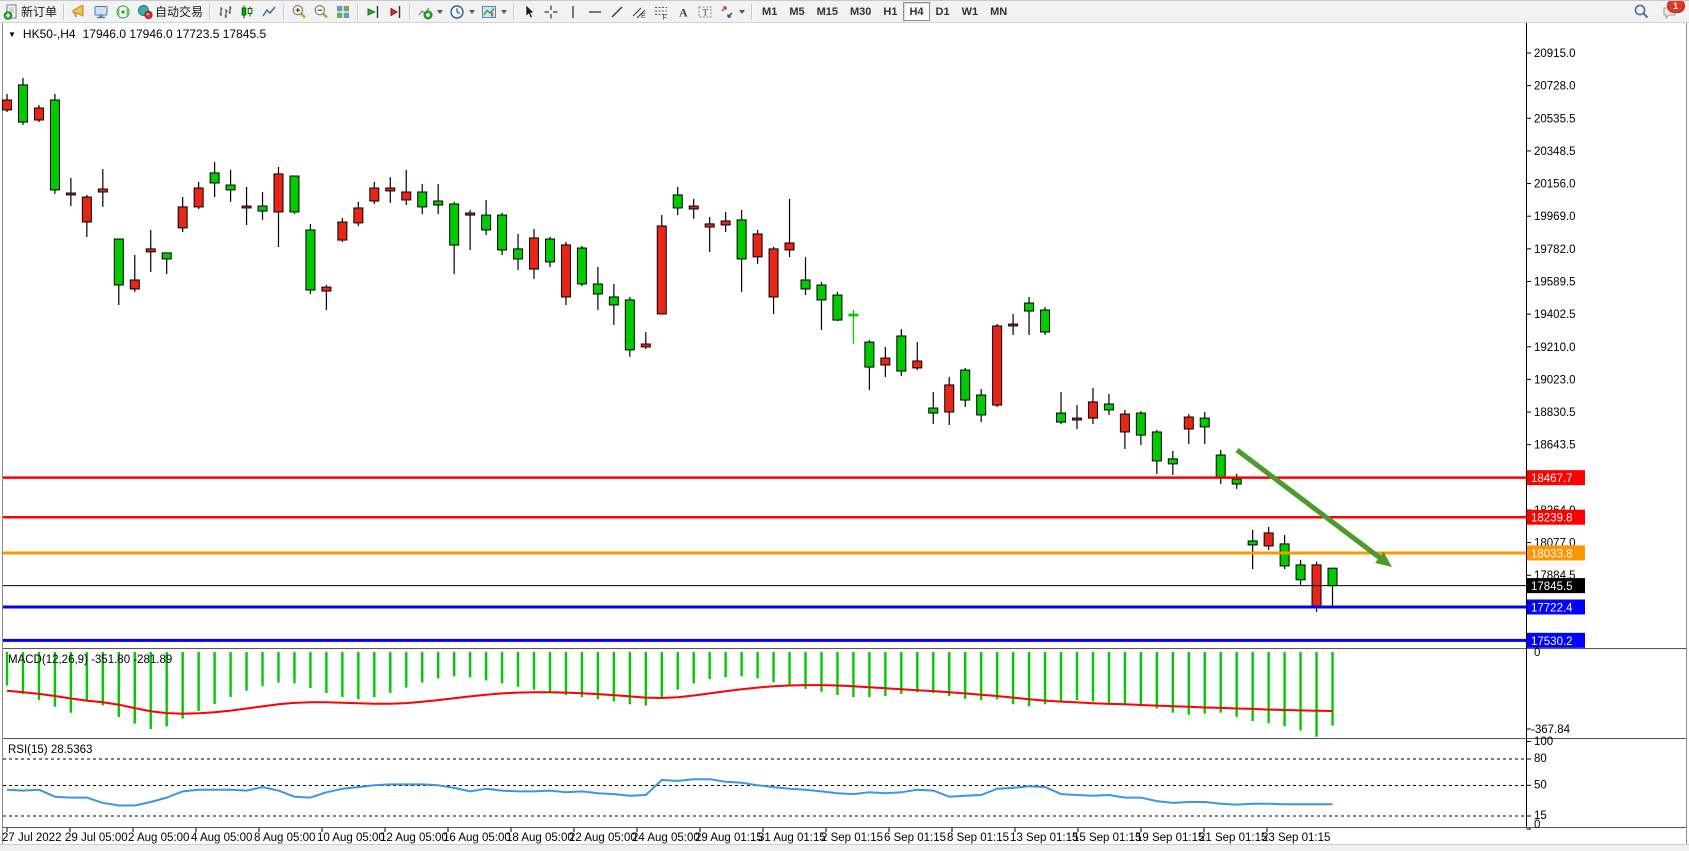  I want to click on timeframe-MN: MN, so click(998, 11).